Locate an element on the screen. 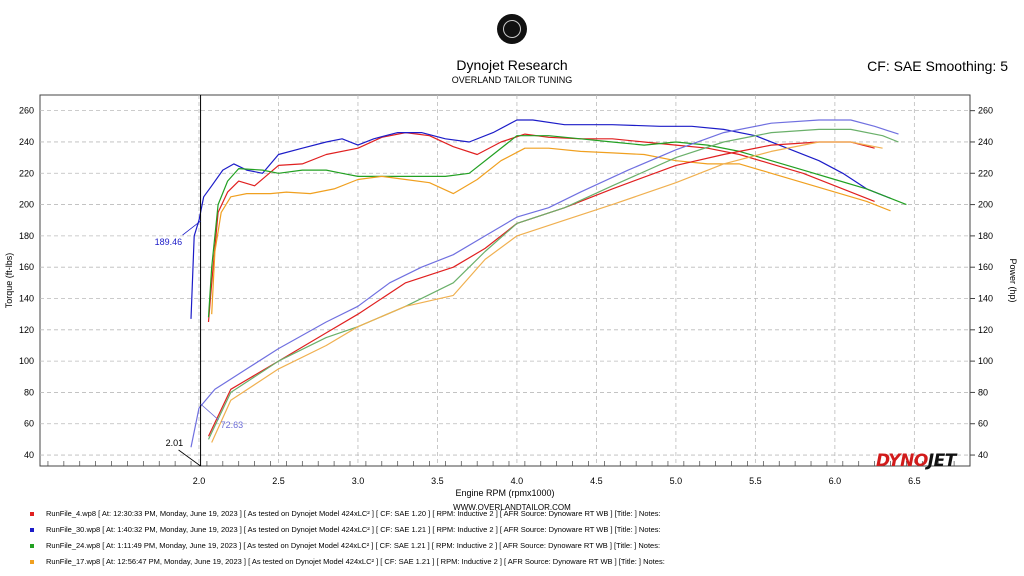 This screenshot has width=1024, height=576. y-tick-label-left: 100 is located at coordinates (26, 361).